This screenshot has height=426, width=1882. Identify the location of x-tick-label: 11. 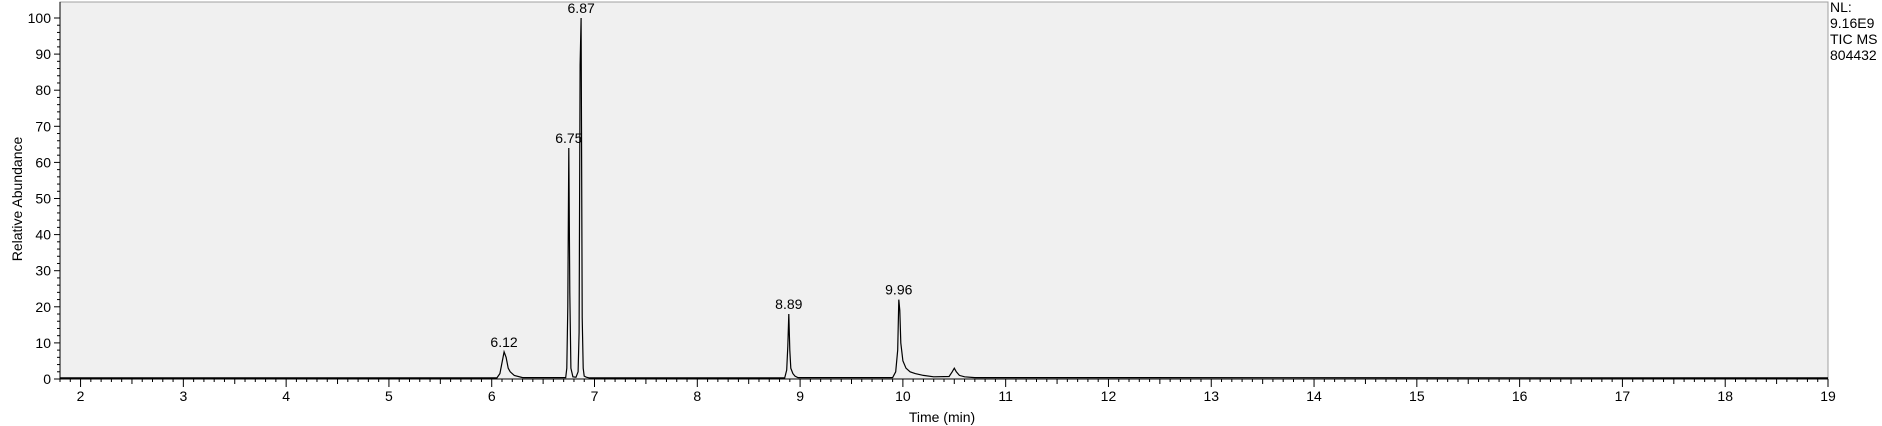
(1005, 396).